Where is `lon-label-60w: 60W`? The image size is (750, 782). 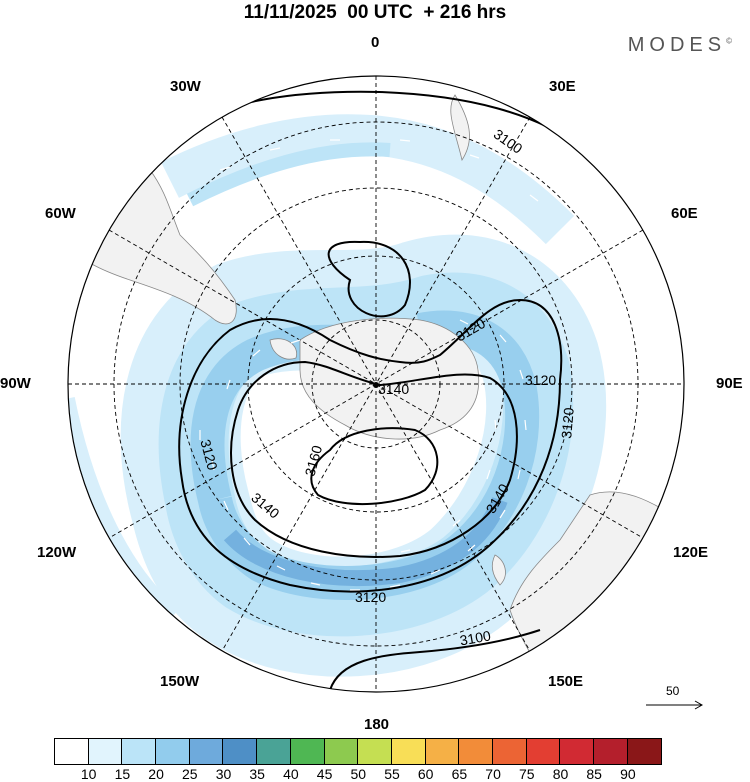
lon-label-60w: 60W is located at coordinates (60, 213).